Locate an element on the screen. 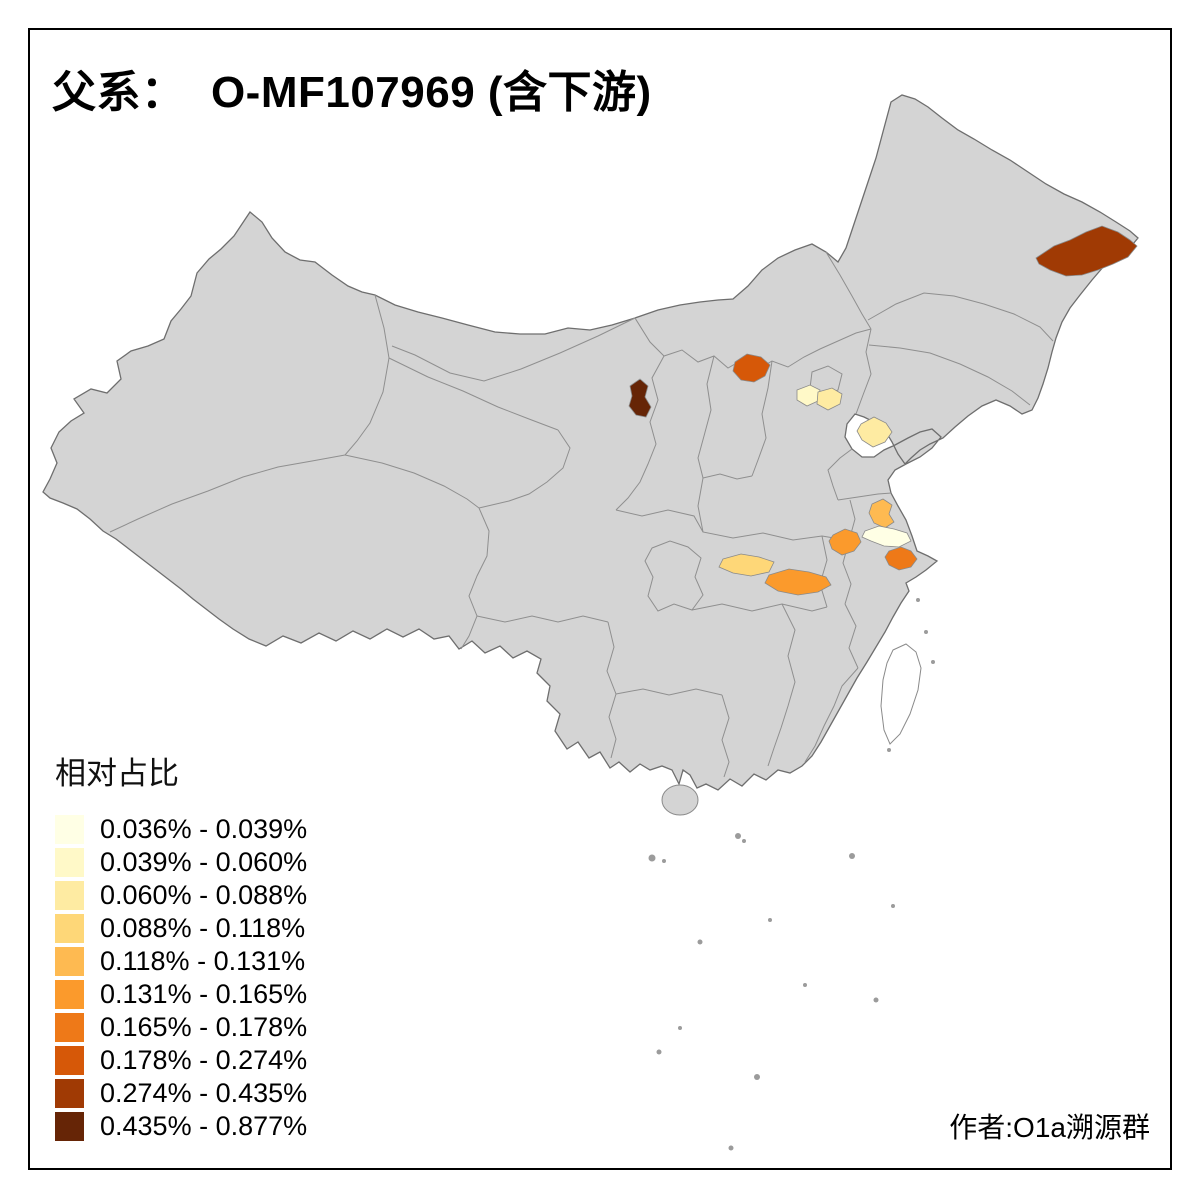 This screenshot has height=1200, width=1200. legend-item: 0.039% - 0.060% is located at coordinates (181, 862).